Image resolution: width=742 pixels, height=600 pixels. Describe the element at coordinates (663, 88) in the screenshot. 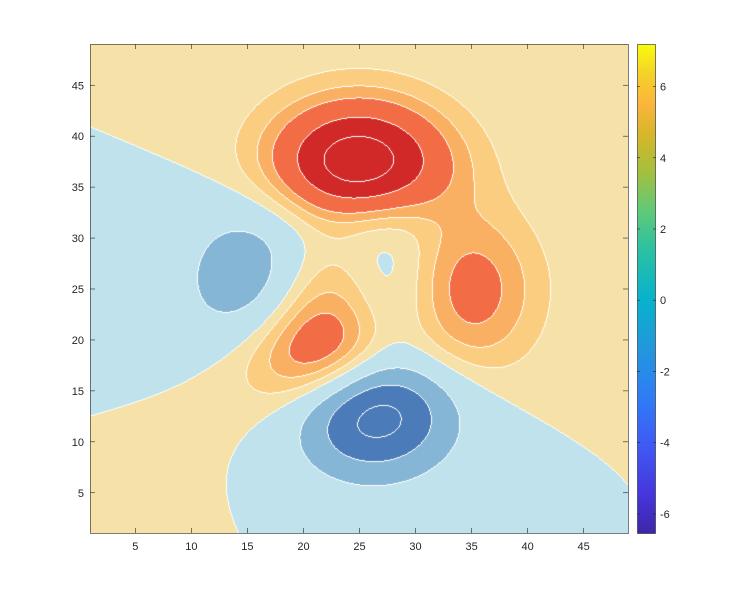

I see `colorbar-tick-label: 6` at that location.